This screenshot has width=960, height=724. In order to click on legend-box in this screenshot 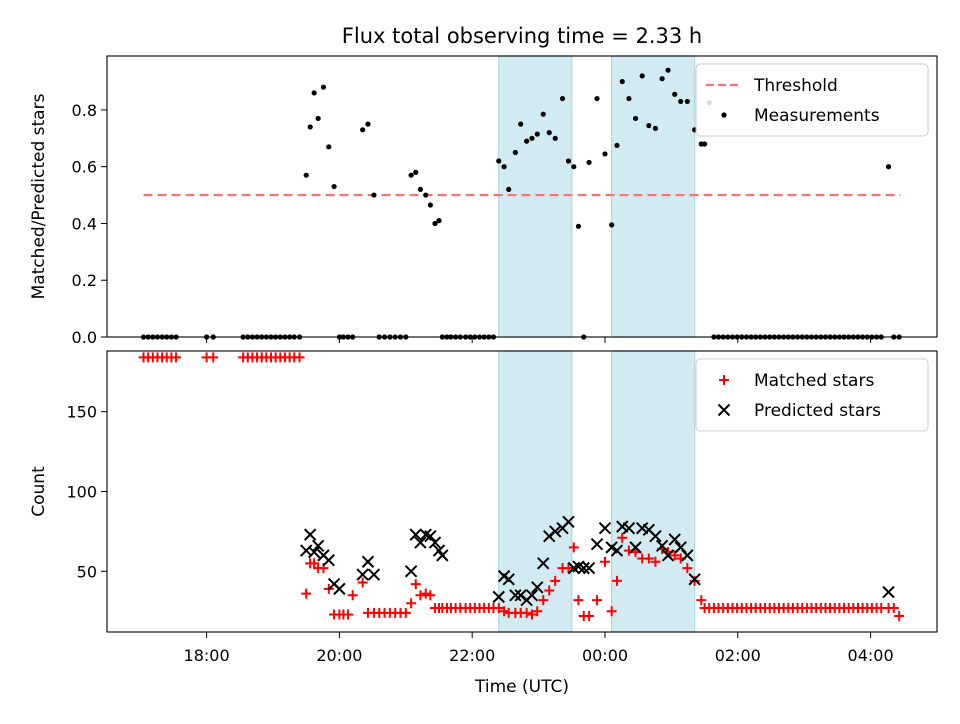, I will do `click(812, 100)`.